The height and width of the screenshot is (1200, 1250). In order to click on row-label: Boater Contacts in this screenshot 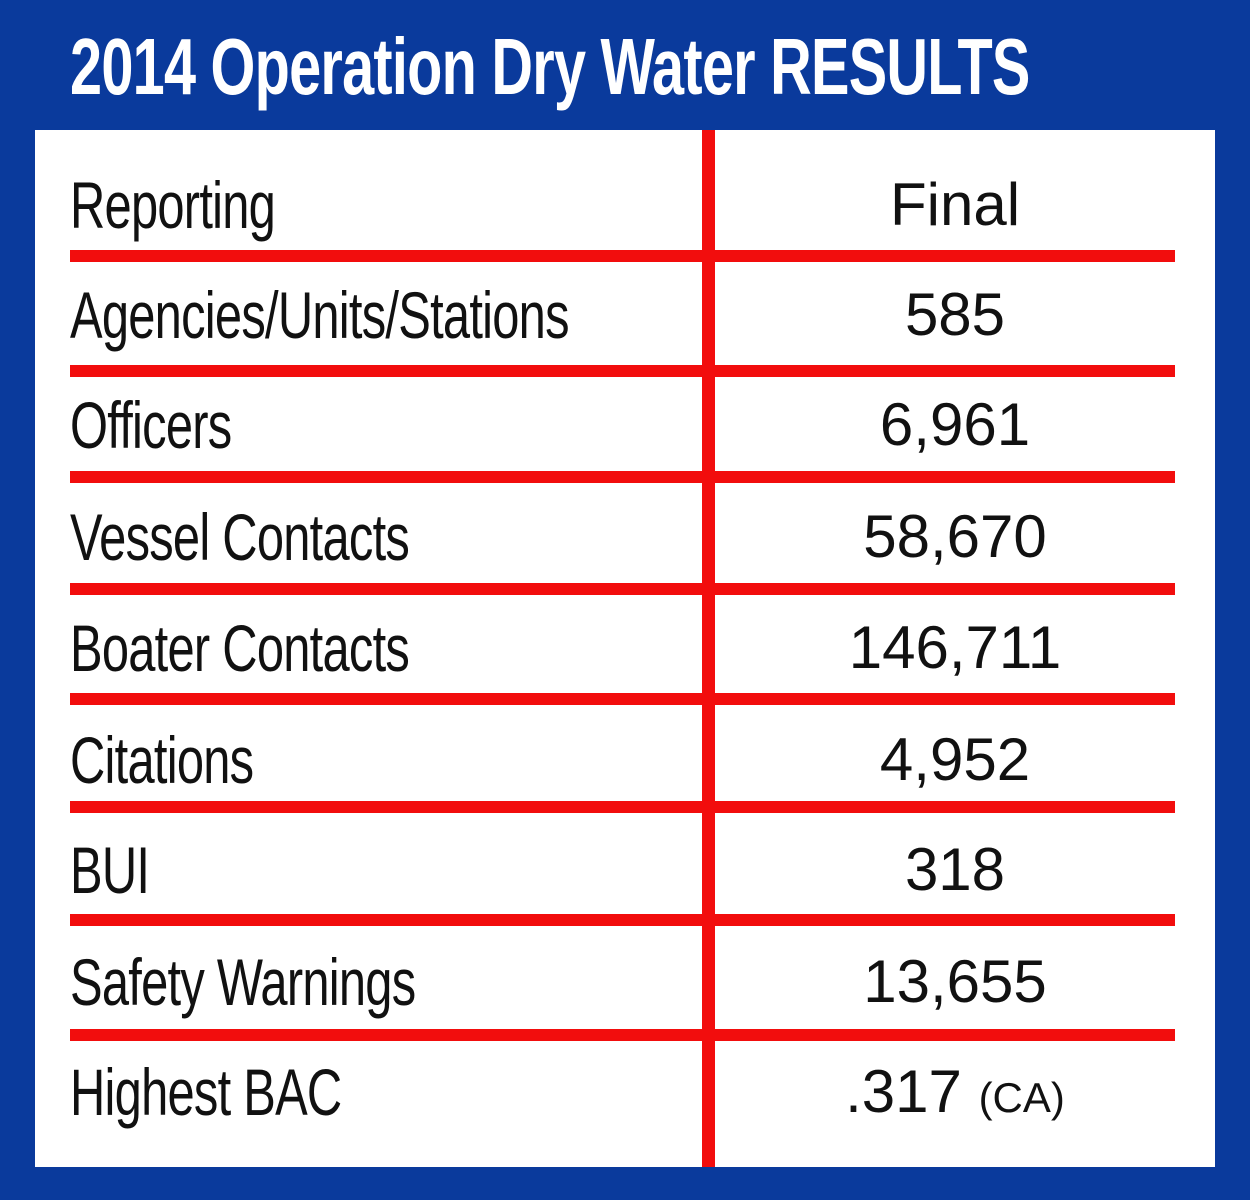, I will do `click(240, 648)`.